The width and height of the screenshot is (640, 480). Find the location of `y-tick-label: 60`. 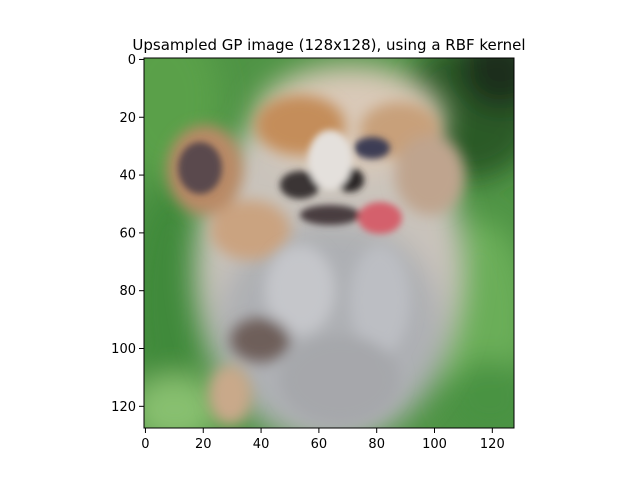

y-tick-label: 60 is located at coordinates (127, 233).